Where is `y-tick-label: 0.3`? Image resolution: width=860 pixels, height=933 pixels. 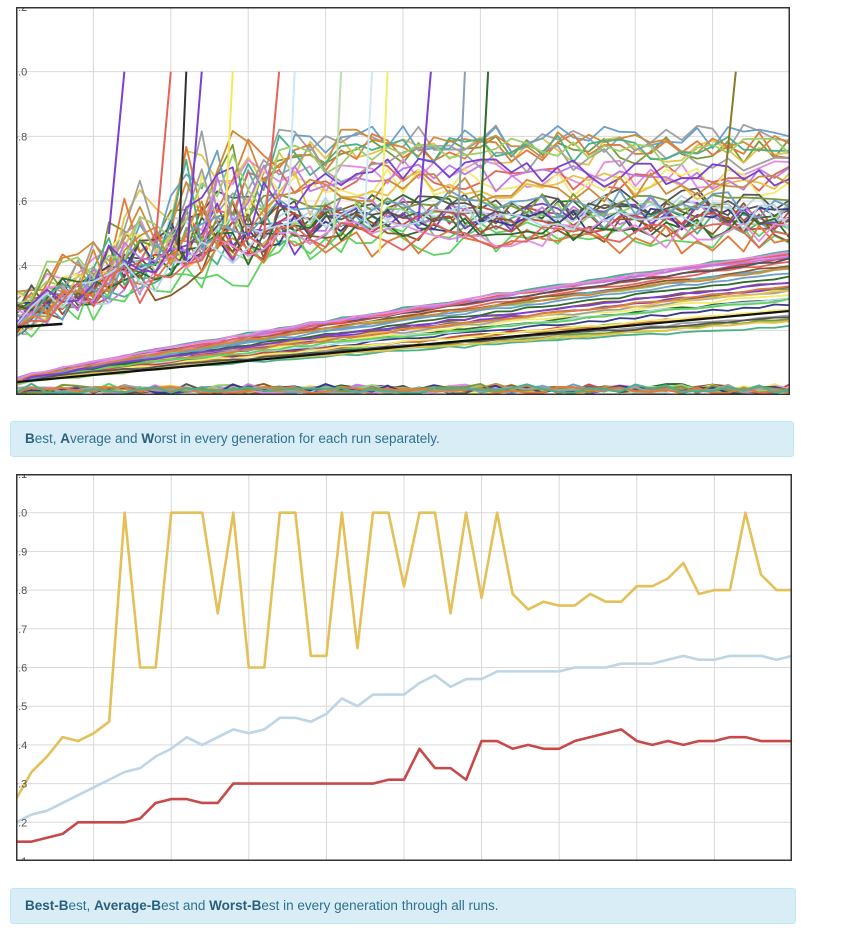 y-tick-label: 0.3 is located at coordinates (21, 785).